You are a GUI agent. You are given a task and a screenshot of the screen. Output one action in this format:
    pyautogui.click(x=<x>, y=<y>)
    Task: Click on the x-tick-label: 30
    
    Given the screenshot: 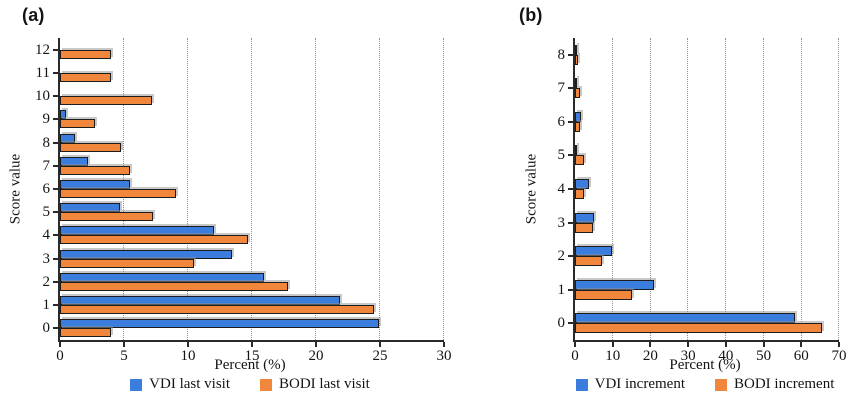 What is the action you would take?
    pyautogui.click(x=444, y=356)
    